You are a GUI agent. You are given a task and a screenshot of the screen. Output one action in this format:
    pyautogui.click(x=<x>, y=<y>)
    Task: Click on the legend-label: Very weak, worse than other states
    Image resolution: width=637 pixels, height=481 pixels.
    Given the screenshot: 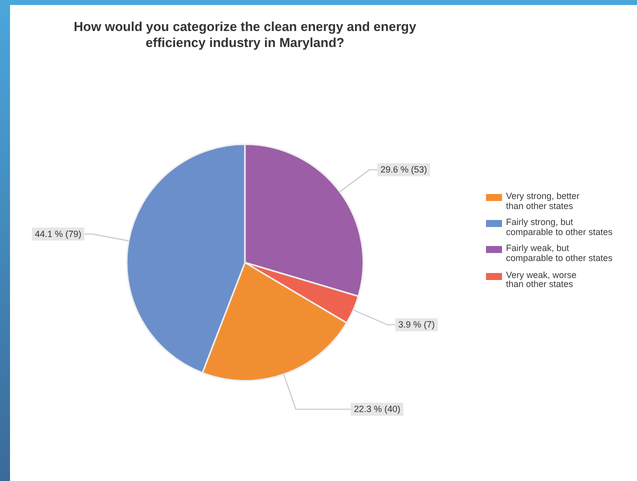 What is the action you would take?
    pyautogui.click(x=541, y=280)
    